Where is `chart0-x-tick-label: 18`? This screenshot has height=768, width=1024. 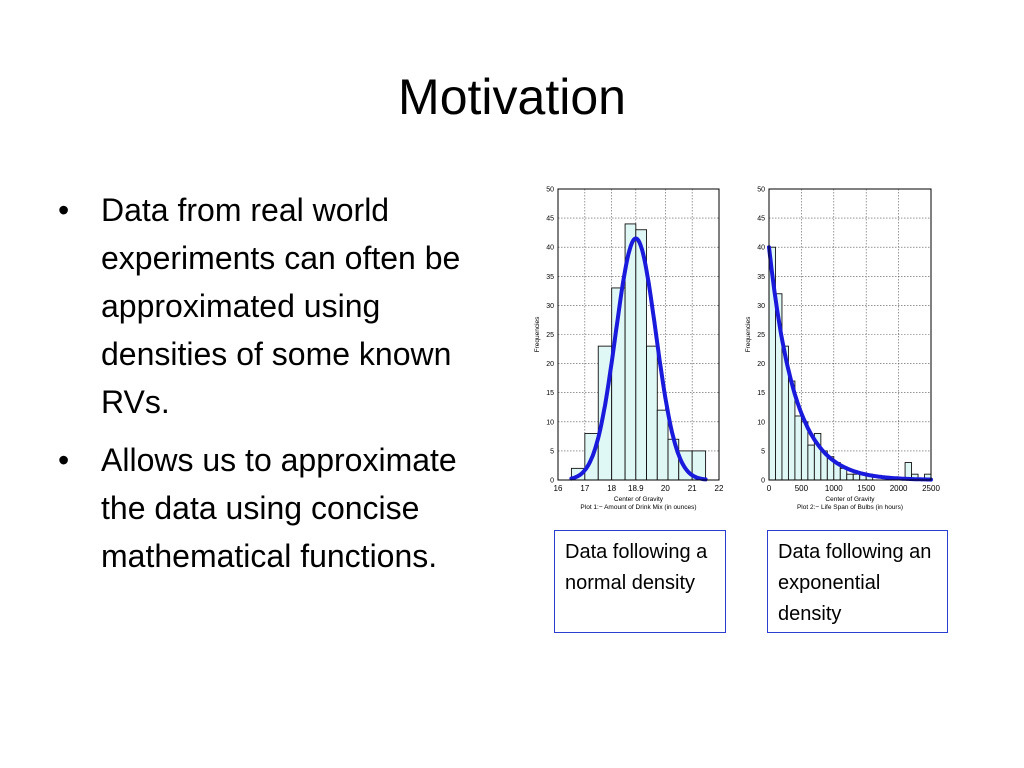 chart0-x-tick-label: 18 is located at coordinates (611, 488).